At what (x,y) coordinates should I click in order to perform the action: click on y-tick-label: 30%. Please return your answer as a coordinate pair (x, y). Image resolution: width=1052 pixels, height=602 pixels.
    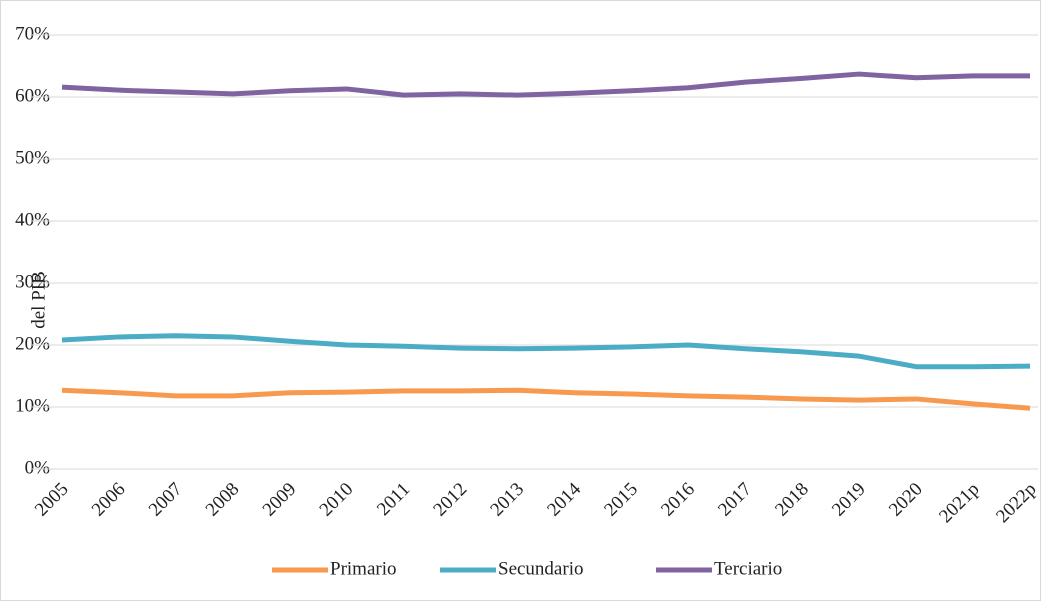
    Looking at the image, I should click on (32, 281).